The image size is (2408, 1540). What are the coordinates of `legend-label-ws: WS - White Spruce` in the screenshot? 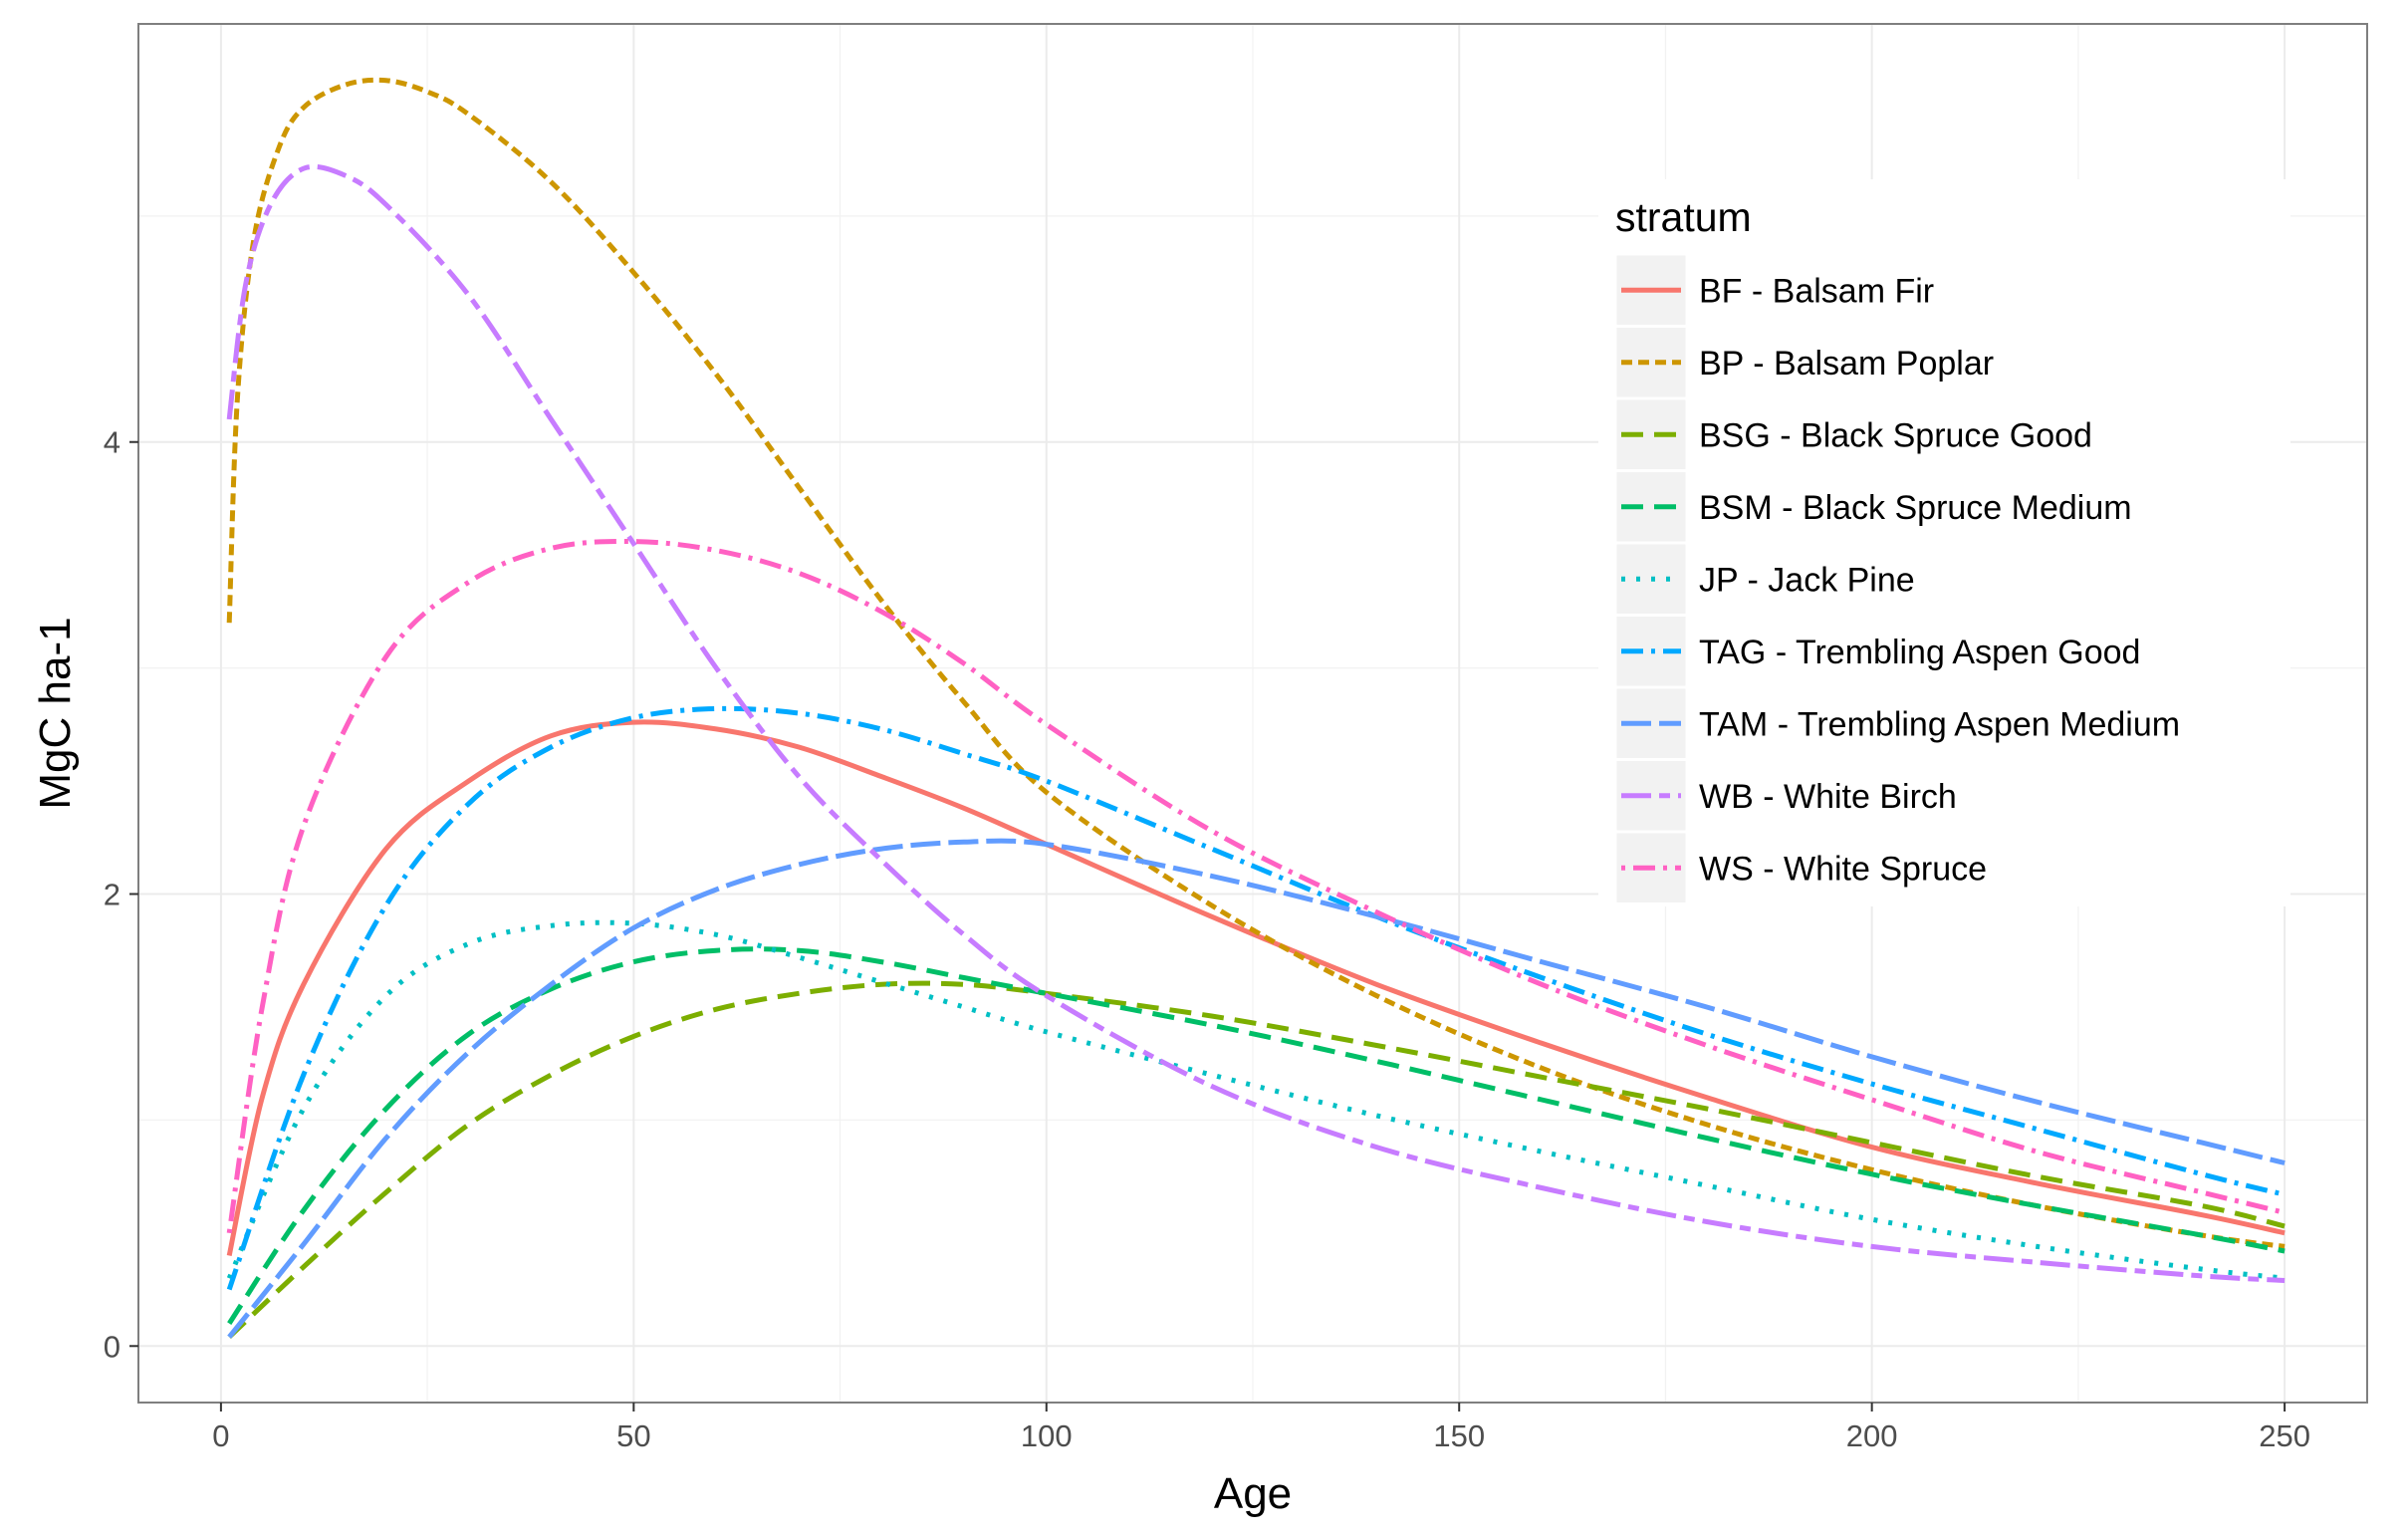 It's located at (1843, 869).